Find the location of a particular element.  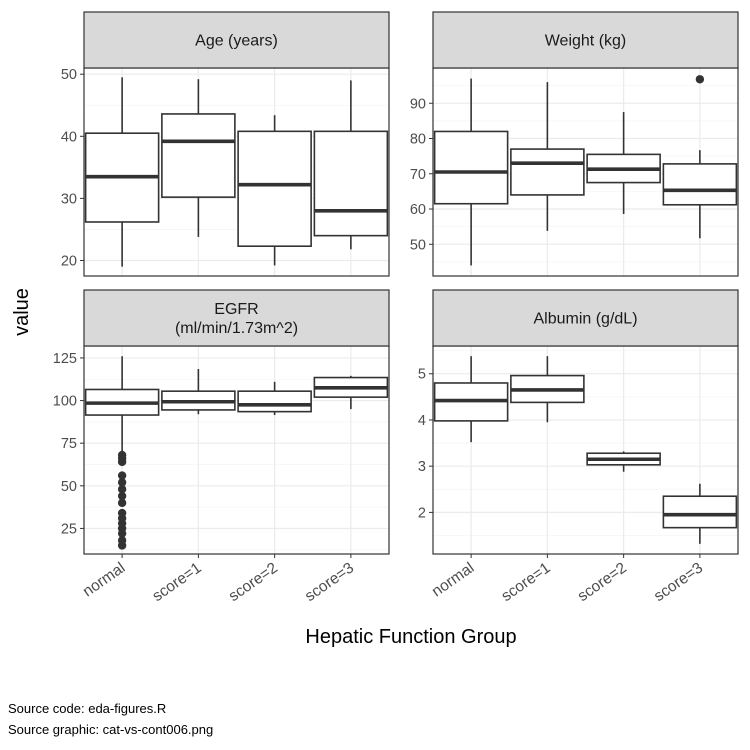

y-tick-label: 125 is located at coordinates (65, 359).